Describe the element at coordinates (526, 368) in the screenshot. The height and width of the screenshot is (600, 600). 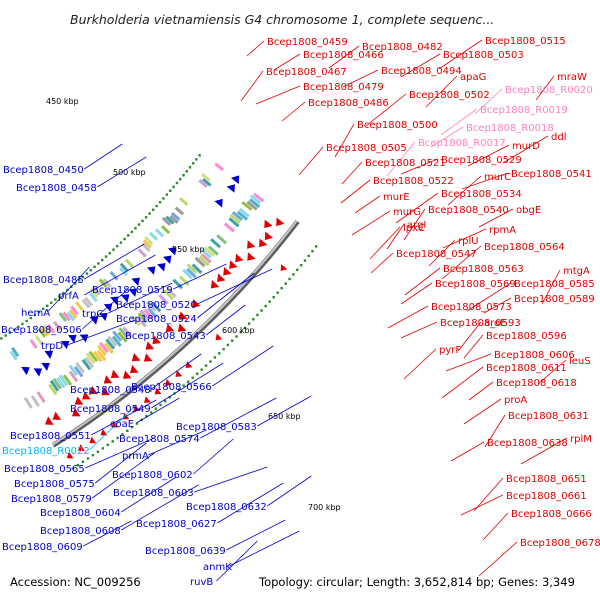
I see `gene-label-right: Bcep1808_0611` at that location.